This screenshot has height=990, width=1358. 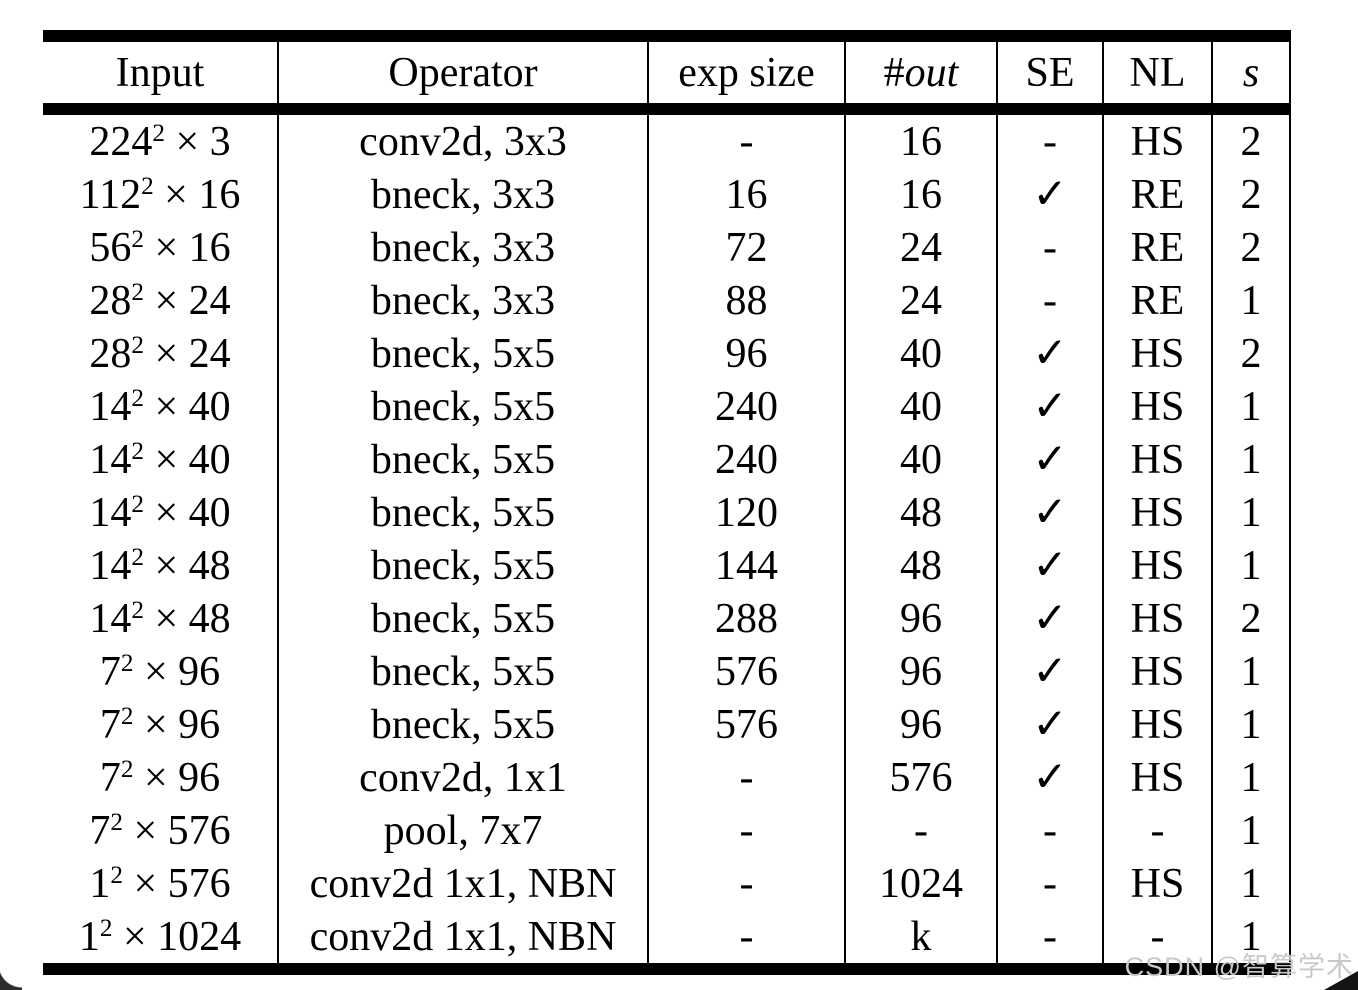 I want to click on cell-operator: pool, 7x7, so click(x=462, y=830).